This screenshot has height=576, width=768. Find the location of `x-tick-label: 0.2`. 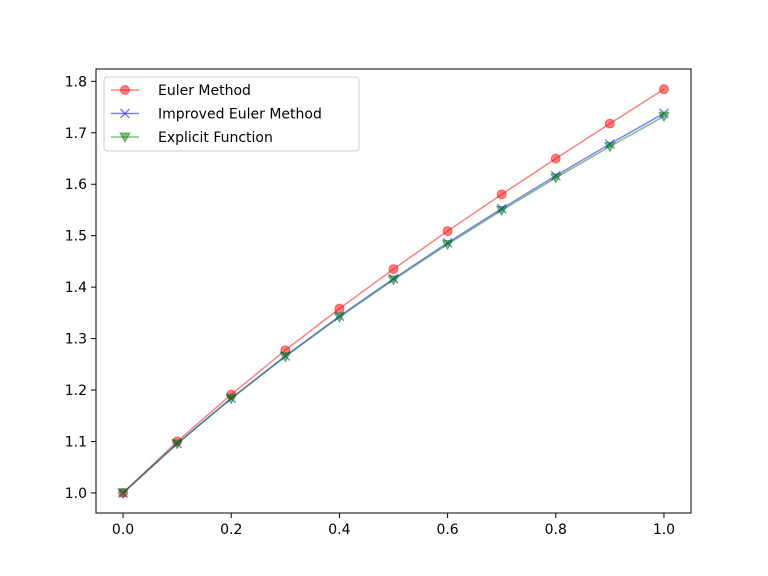

x-tick-label: 0.2 is located at coordinates (231, 530).